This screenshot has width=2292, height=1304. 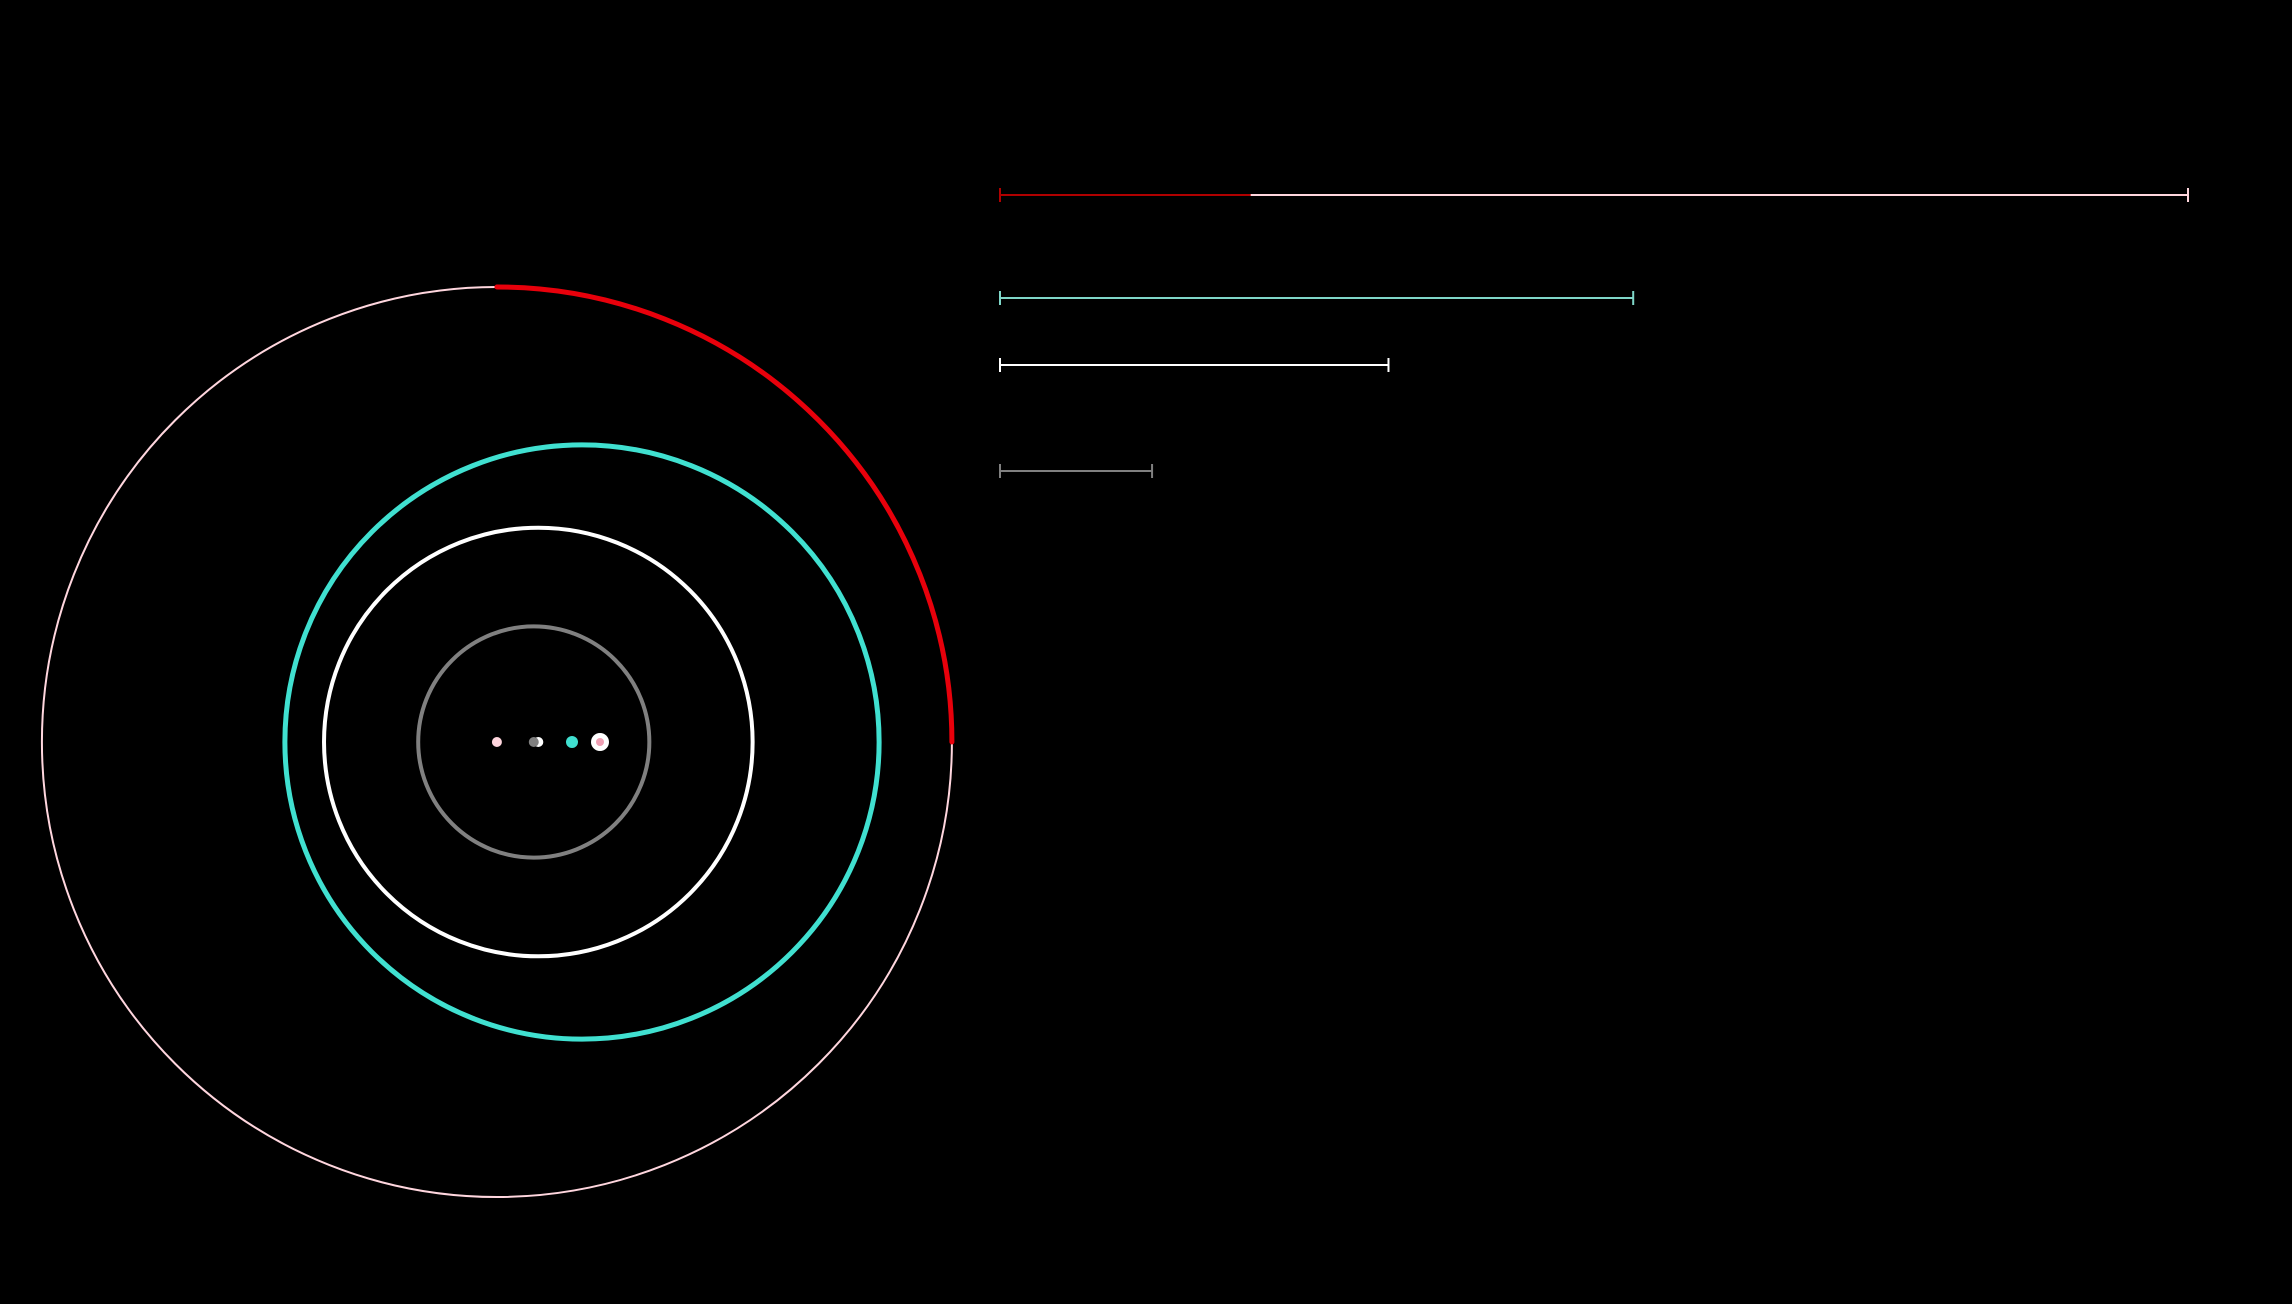 What do you see at coordinates (572, 742) in the screenshot?
I see `turquoise-body` at bounding box center [572, 742].